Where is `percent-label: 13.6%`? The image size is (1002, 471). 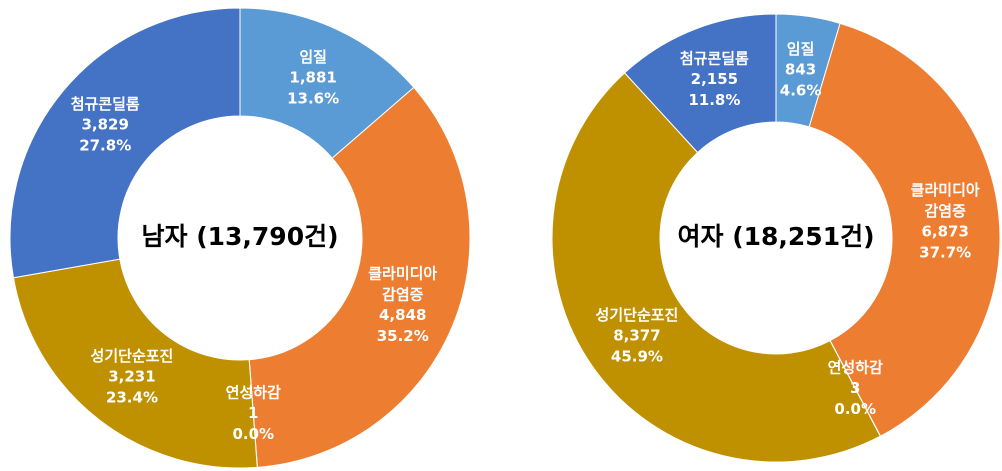 percent-label: 13.6% is located at coordinates (313, 98).